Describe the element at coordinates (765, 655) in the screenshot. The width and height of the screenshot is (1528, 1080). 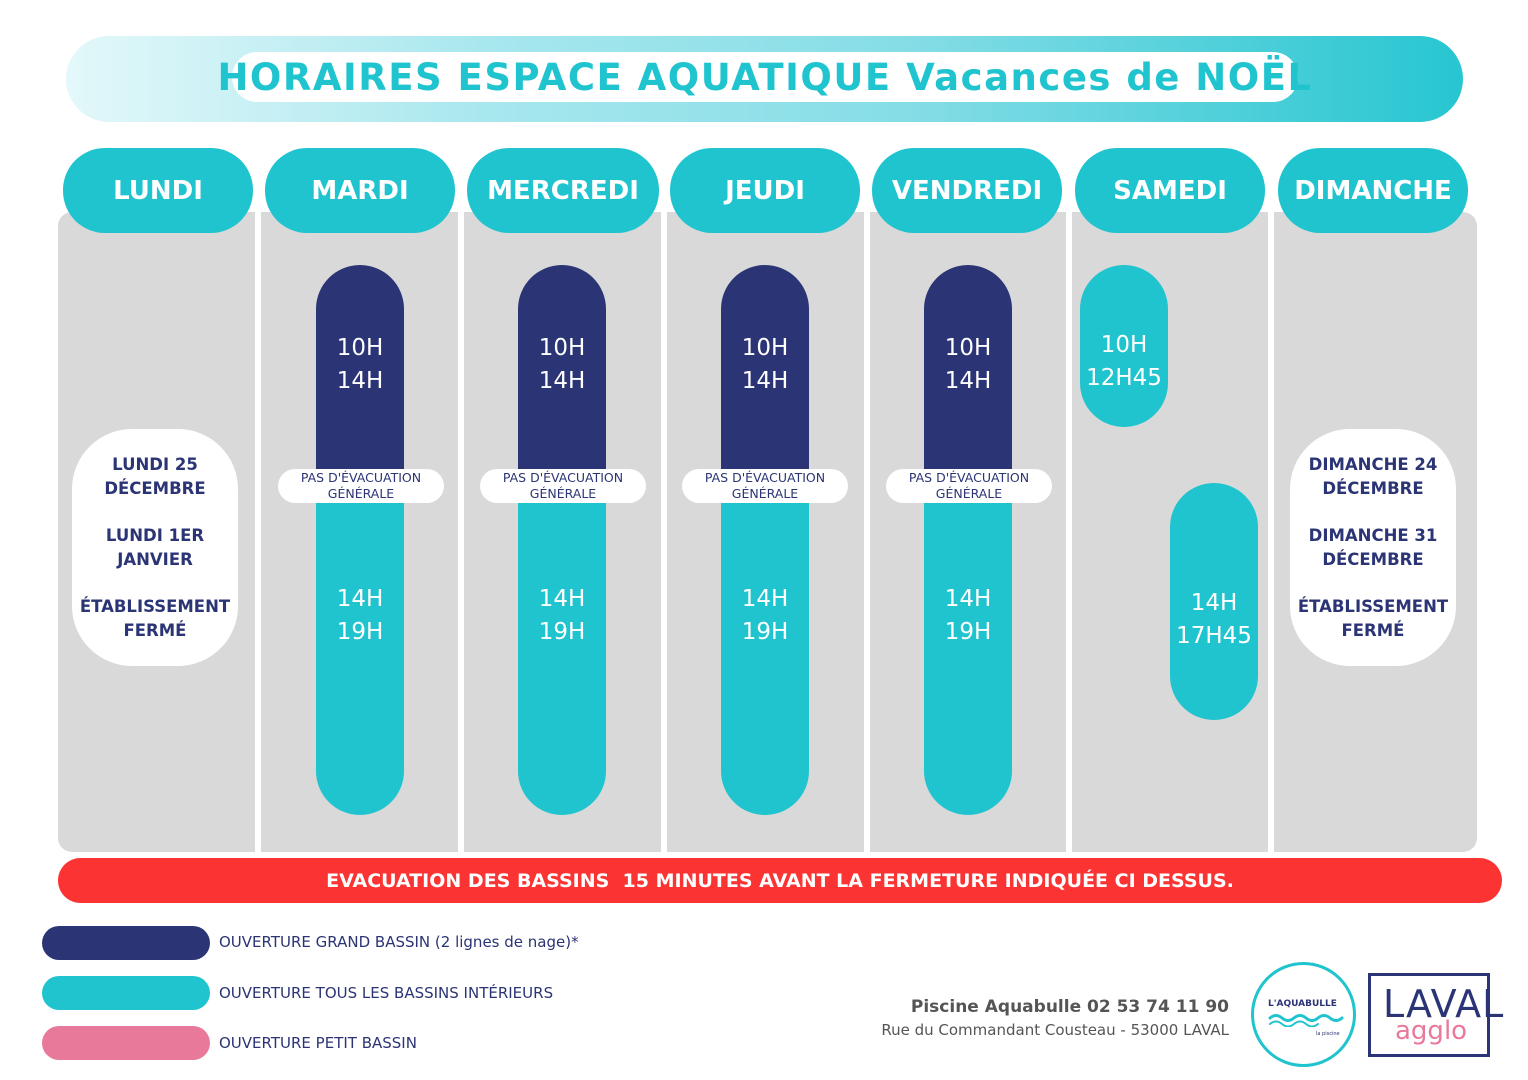
I see `slot-tous-bassins-jeudi: 14H 19H` at that location.